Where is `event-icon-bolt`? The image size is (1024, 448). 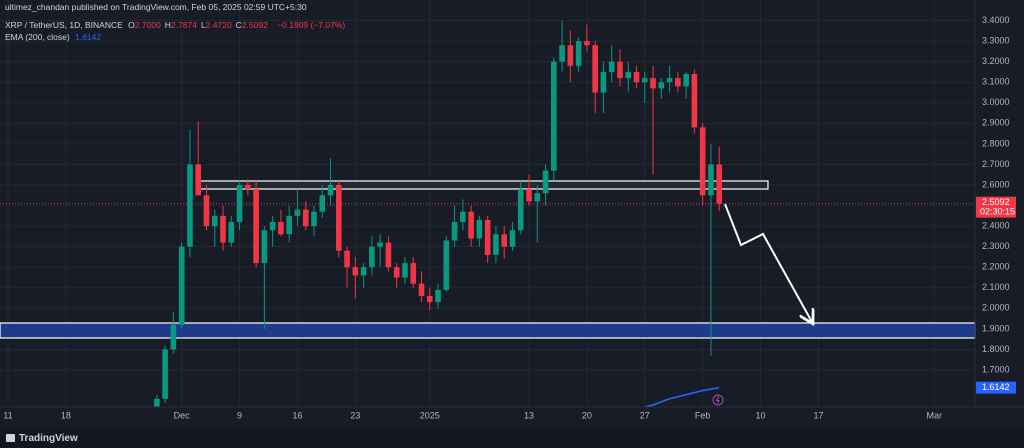 event-icon-bolt is located at coordinates (717, 400).